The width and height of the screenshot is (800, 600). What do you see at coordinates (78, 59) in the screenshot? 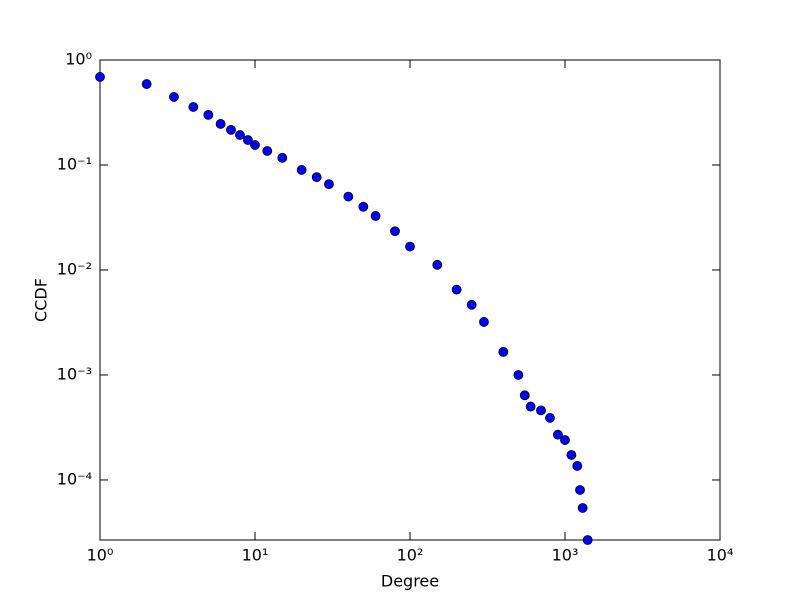
I see `y-tick-label: 10⁰` at bounding box center [78, 59].